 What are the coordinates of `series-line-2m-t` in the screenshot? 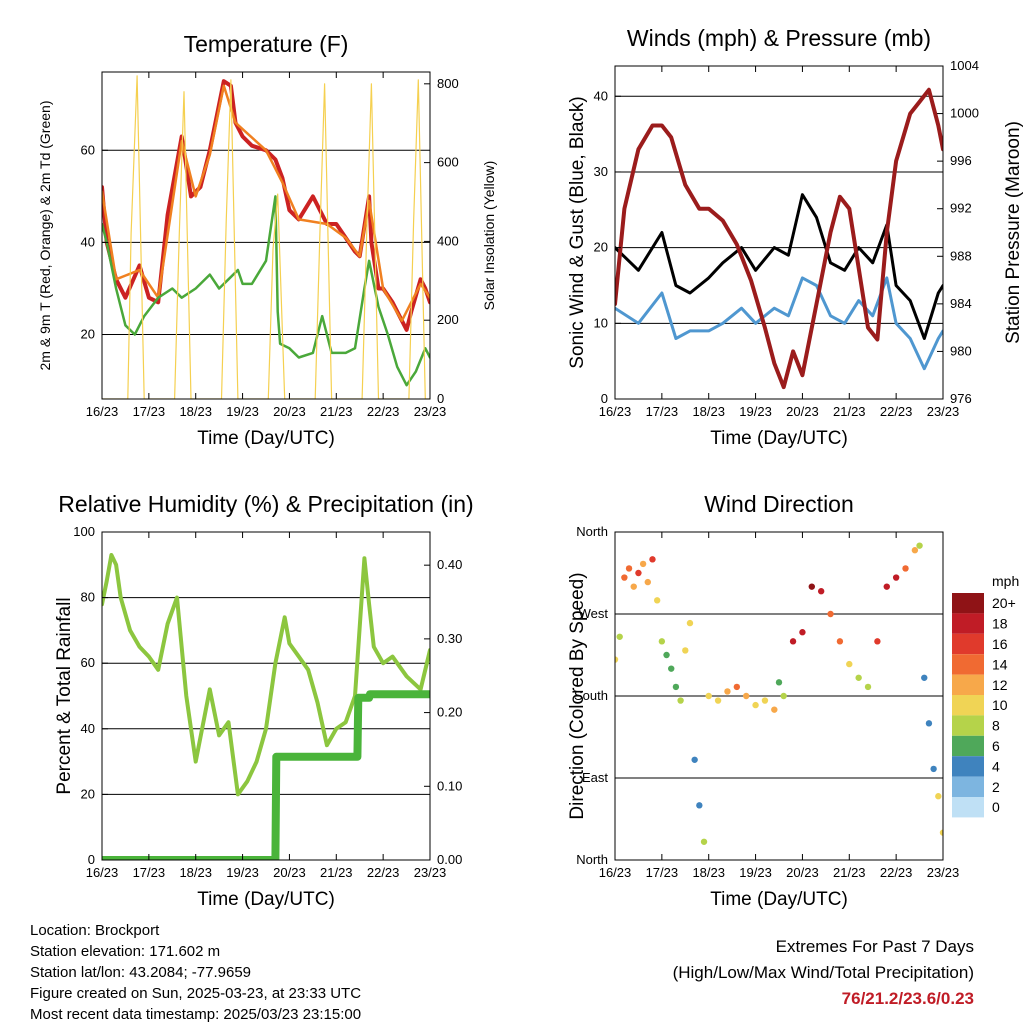 It's located at (266, 205).